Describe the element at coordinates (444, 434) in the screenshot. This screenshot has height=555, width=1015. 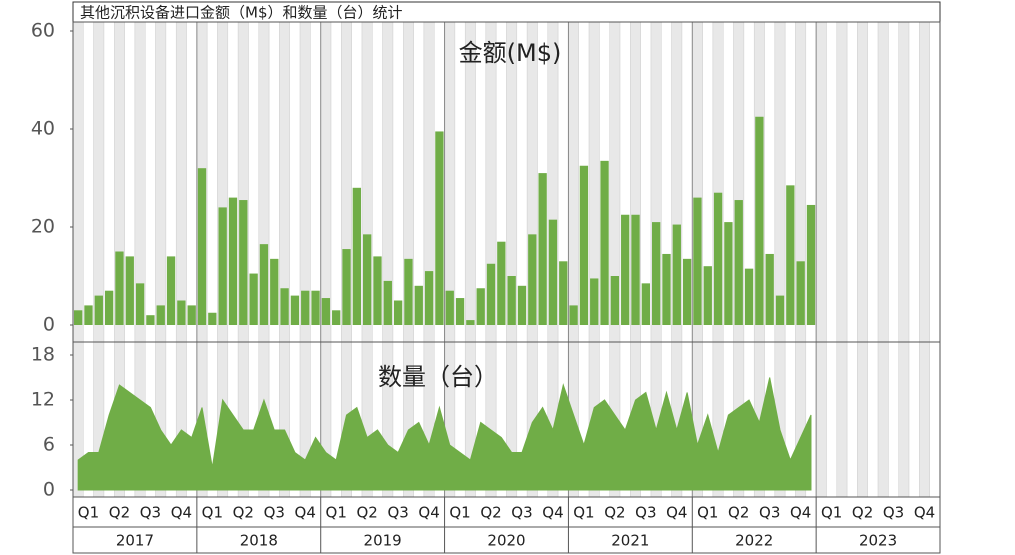
I see `area` at that location.